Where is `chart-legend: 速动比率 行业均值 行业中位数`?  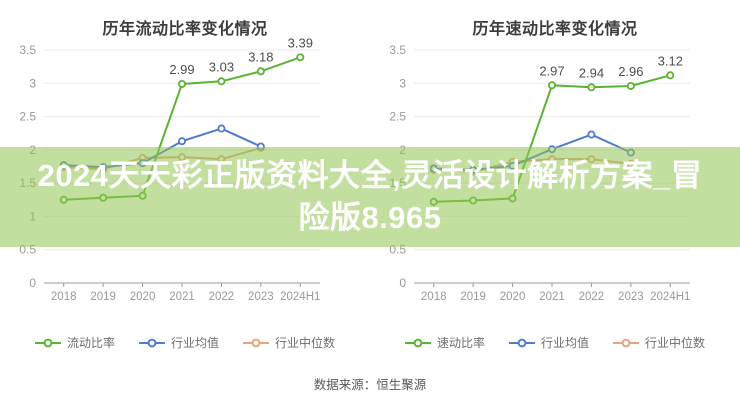
chart-legend: 速动比率 行业均值 行业中位数 is located at coordinates (555, 342).